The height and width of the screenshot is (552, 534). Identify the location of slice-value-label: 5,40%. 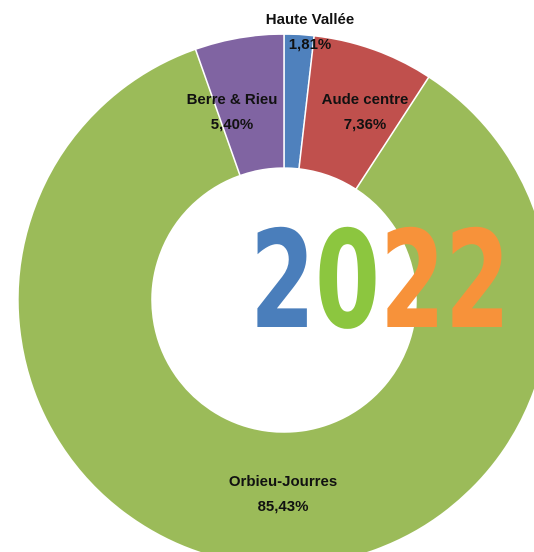
(232, 124).